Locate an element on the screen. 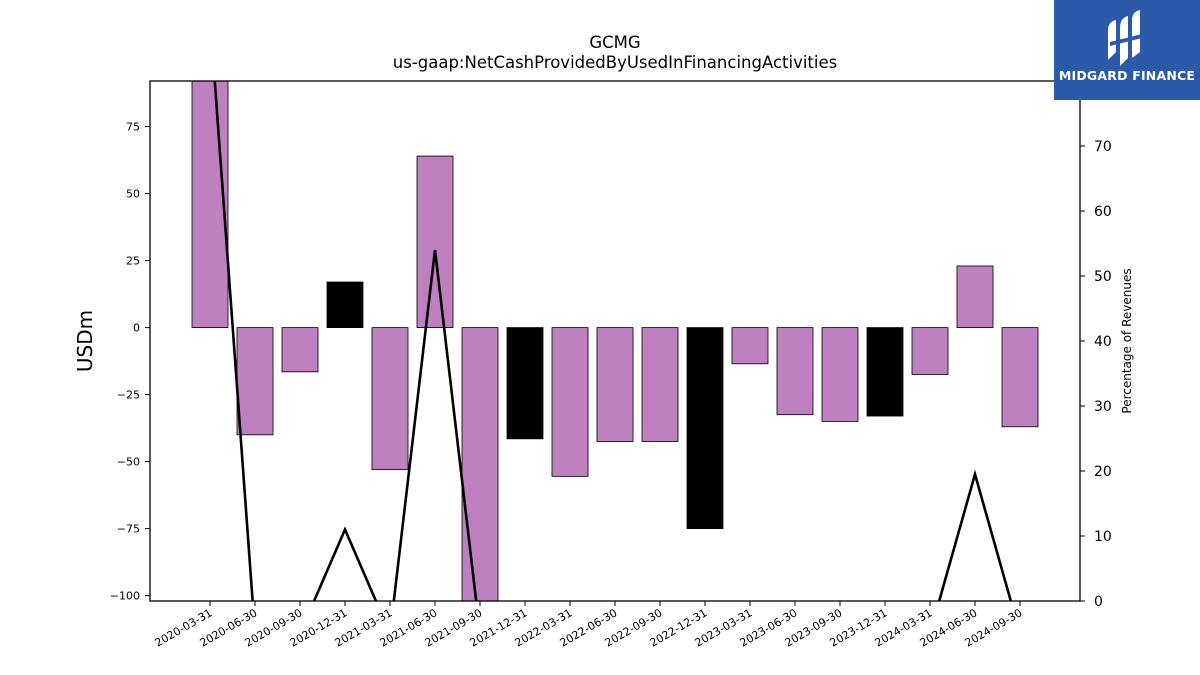 Image resolution: width=1200 pixels, height=675 pixels. y-tick-label: −50 is located at coordinates (128, 462).